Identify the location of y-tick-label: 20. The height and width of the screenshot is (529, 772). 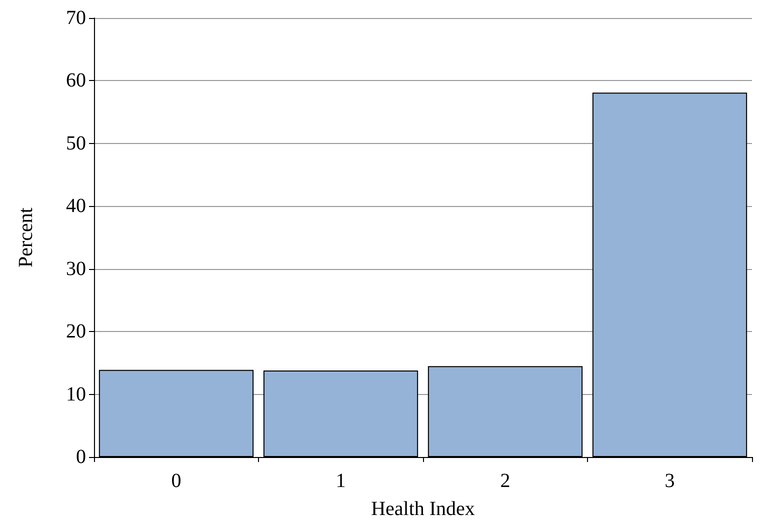
(76, 331).